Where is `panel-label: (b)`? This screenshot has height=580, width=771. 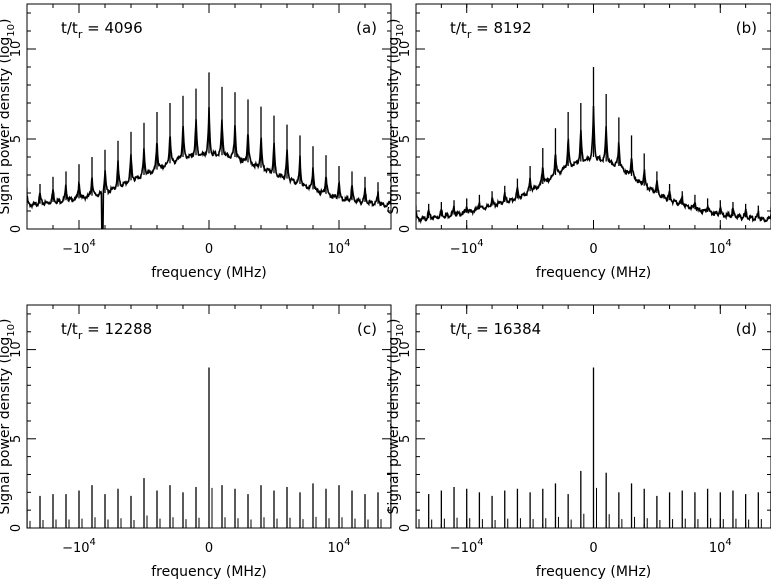
panel-label: (b) is located at coordinates (746, 28).